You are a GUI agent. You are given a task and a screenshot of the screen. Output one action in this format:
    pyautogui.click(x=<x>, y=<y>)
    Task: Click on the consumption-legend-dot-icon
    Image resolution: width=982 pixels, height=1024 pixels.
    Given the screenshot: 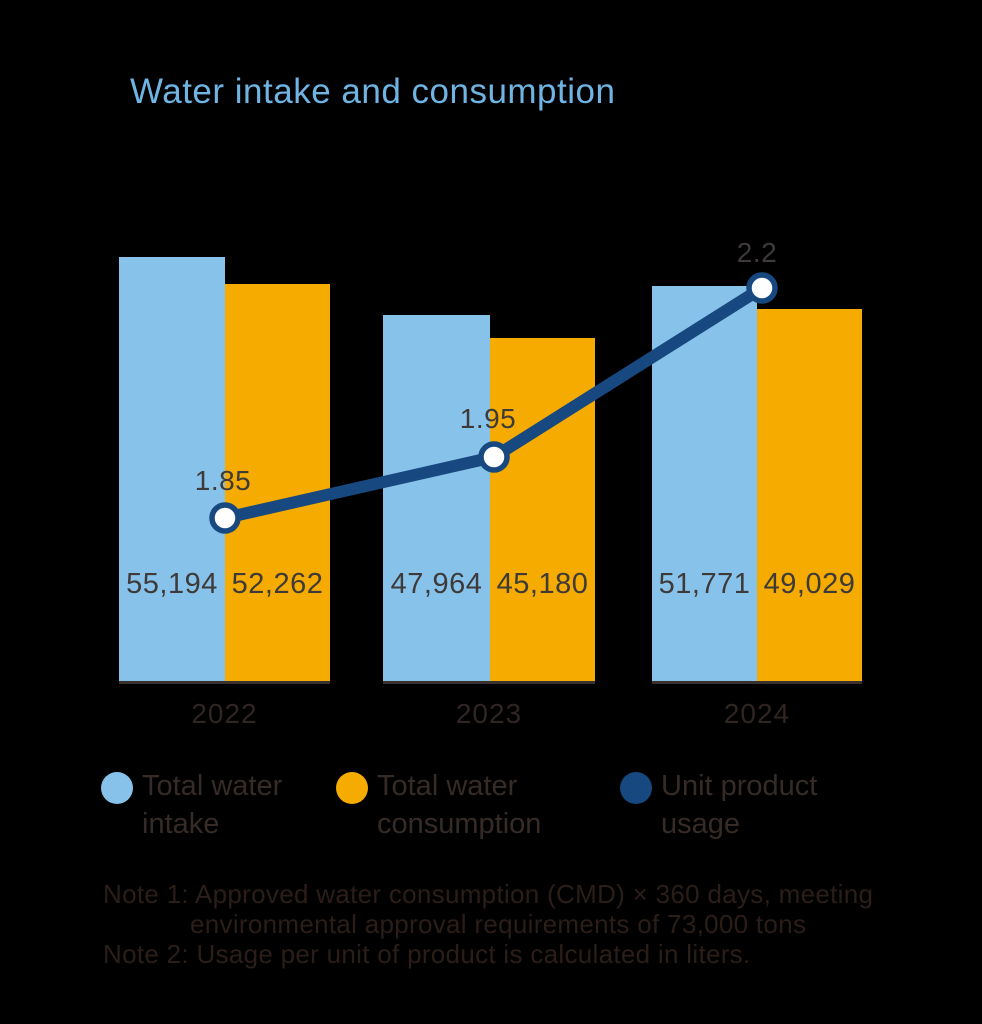 What is the action you would take?
    pyautogui.click(x=352, y=788)
    